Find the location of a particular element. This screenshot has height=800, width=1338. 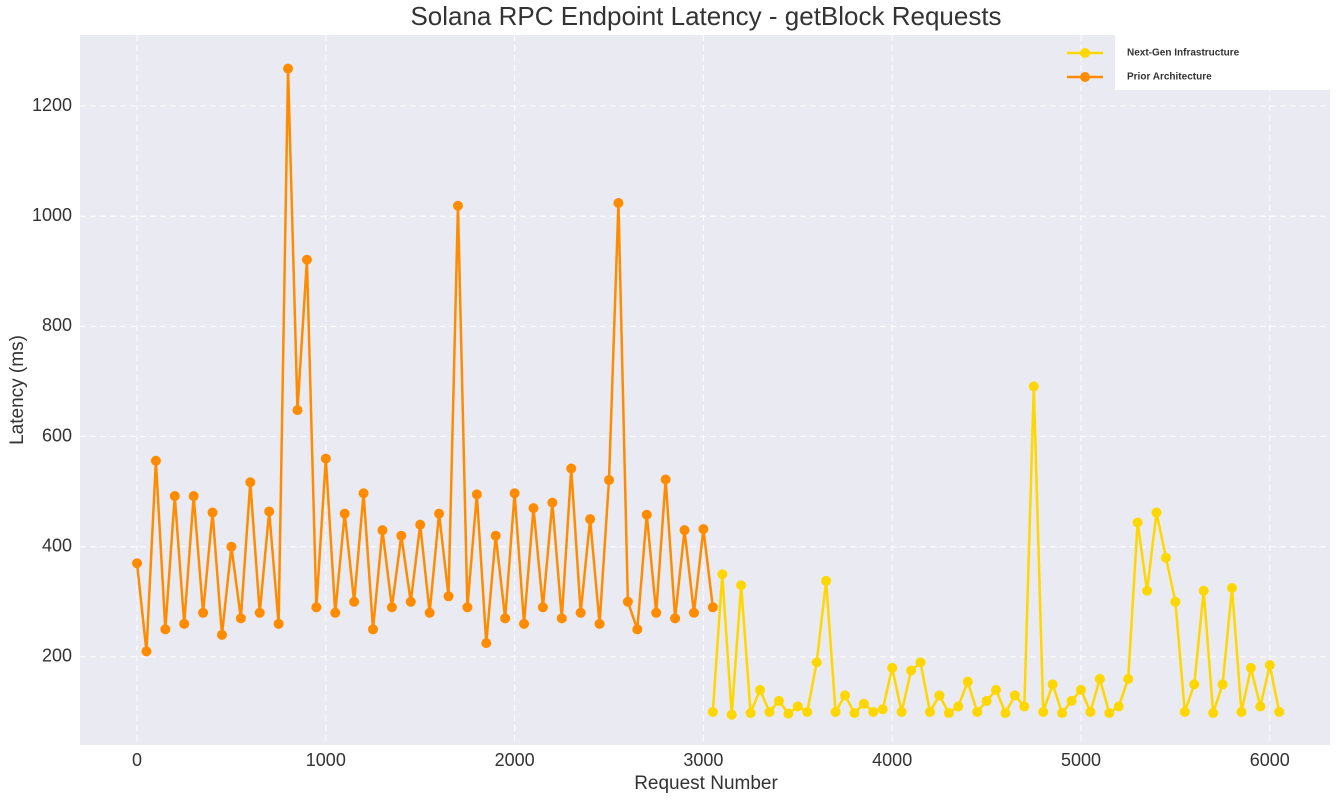

y-tick-label: 400 is located at coordinates (57, 545).